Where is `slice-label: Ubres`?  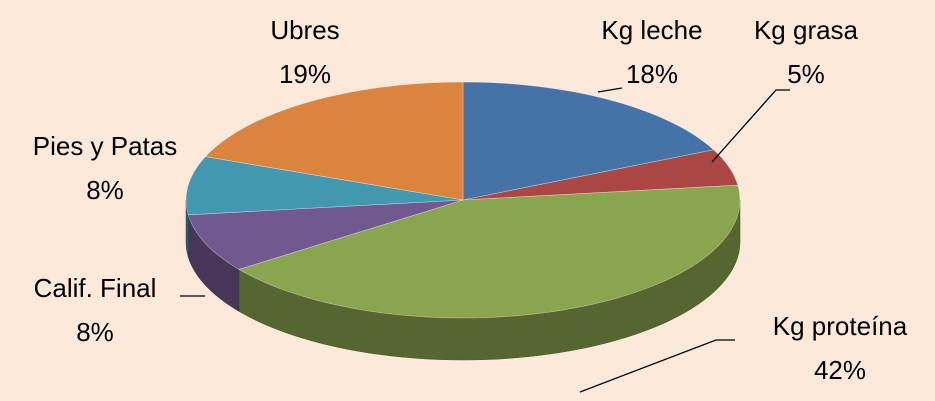 slice-label: Ubres is located at coordinates (304, 30).